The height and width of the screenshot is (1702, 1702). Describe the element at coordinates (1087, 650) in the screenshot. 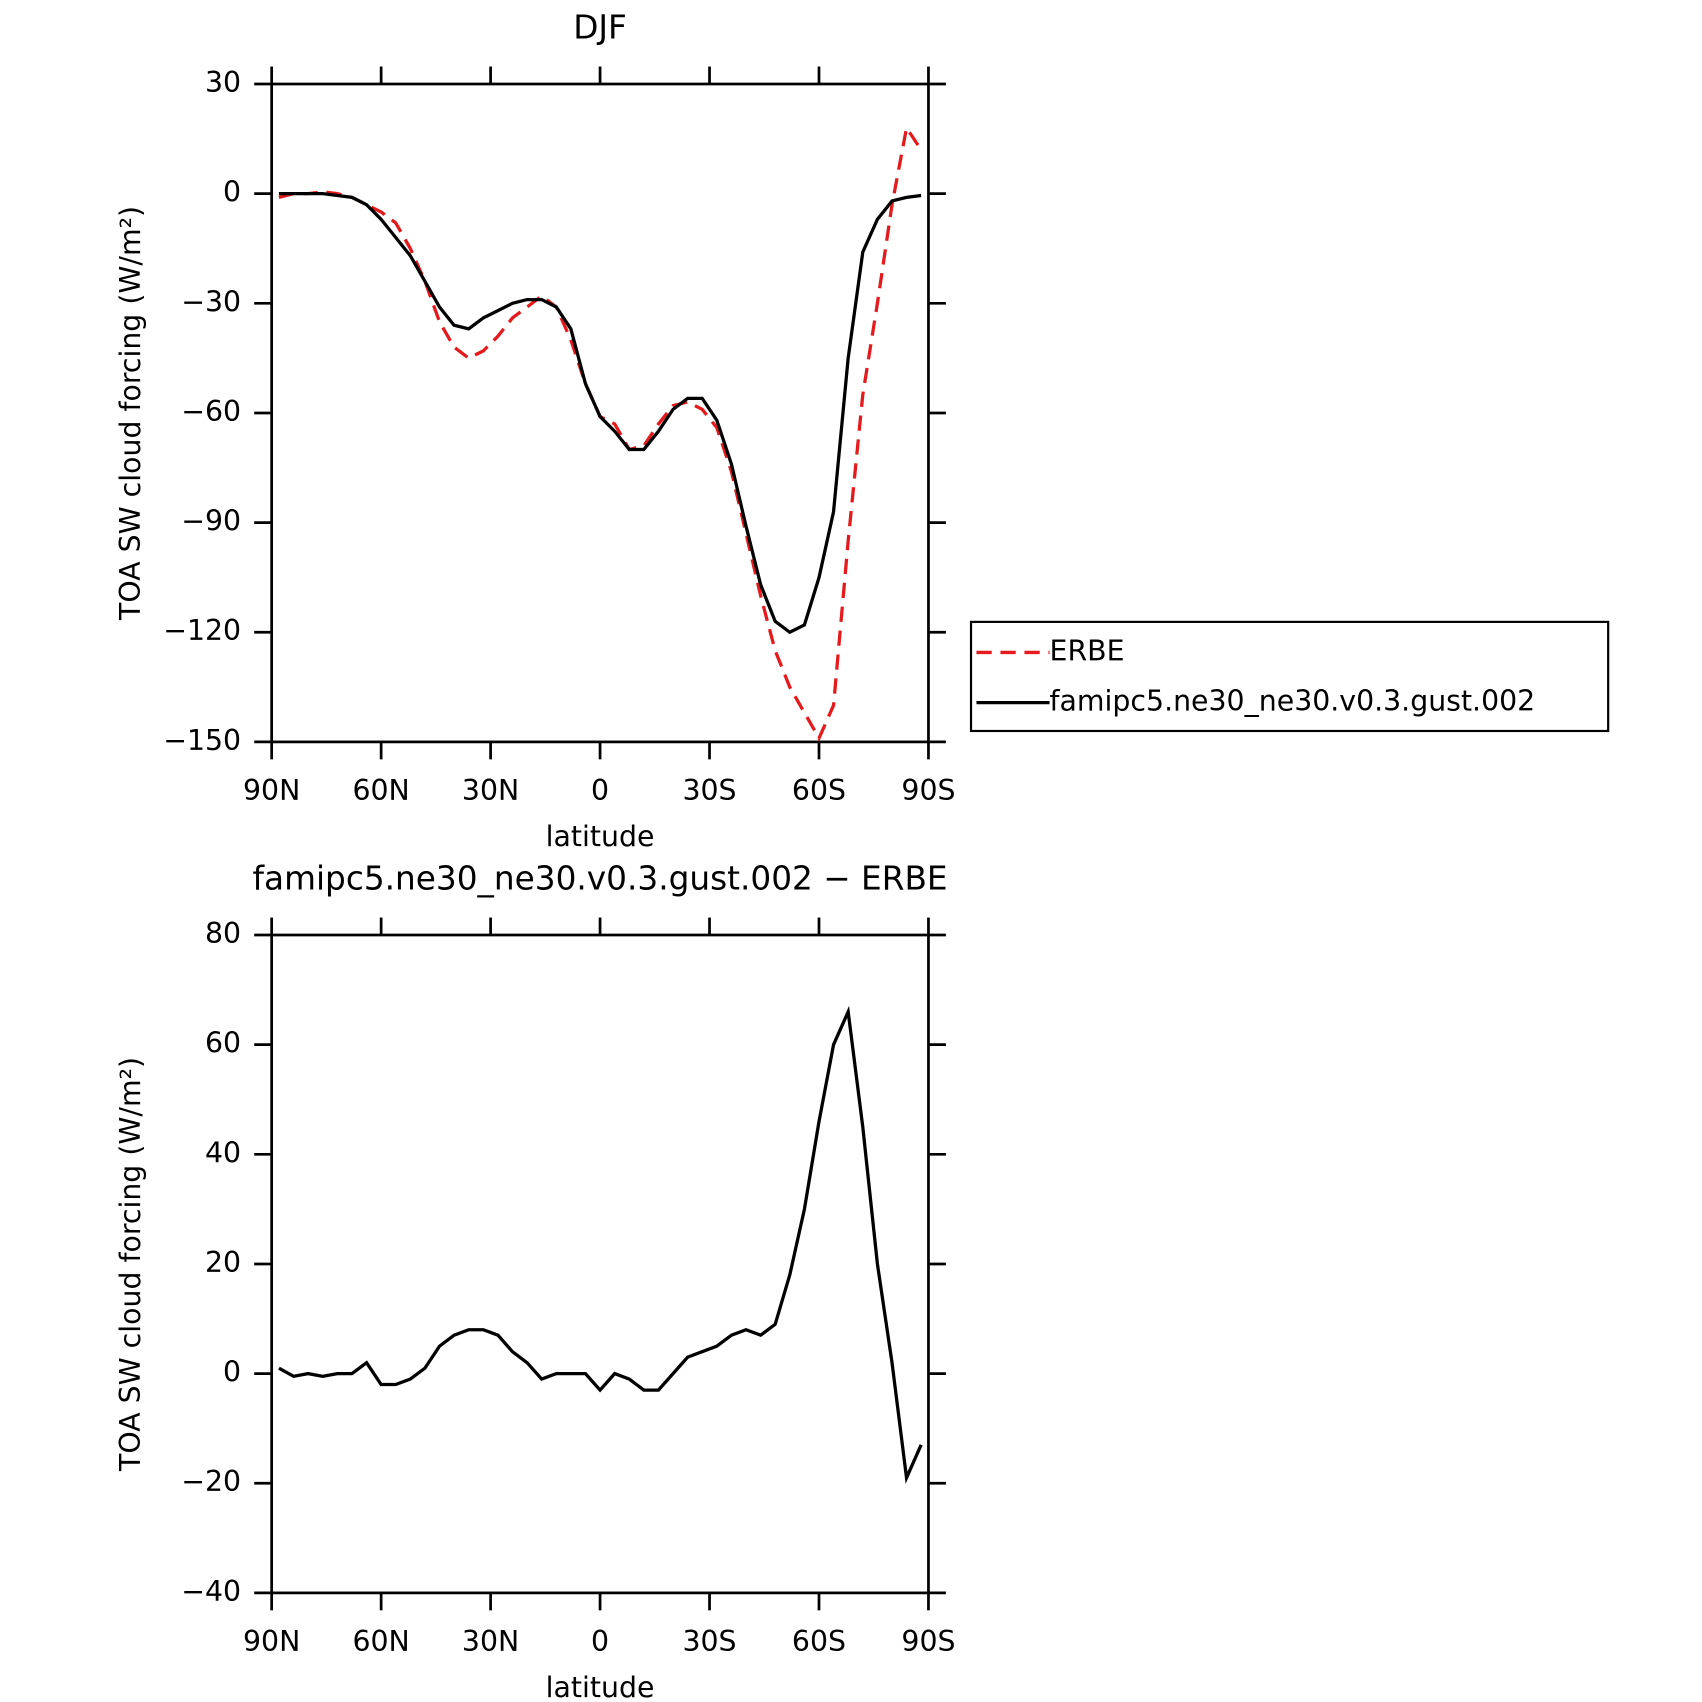

I see `legend-label: ERBE` at that location.